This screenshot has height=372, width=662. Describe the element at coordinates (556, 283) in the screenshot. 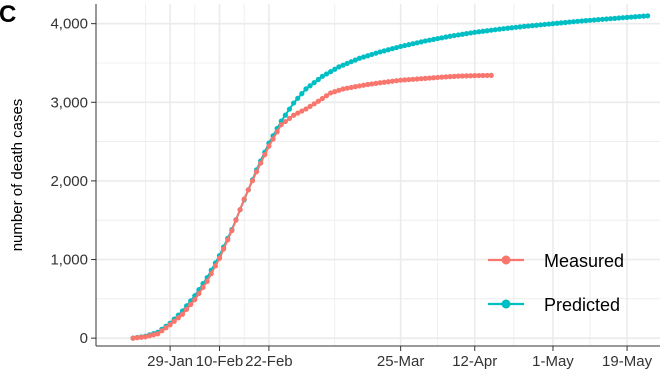

I see `legend: Measured Predicted` at that location.